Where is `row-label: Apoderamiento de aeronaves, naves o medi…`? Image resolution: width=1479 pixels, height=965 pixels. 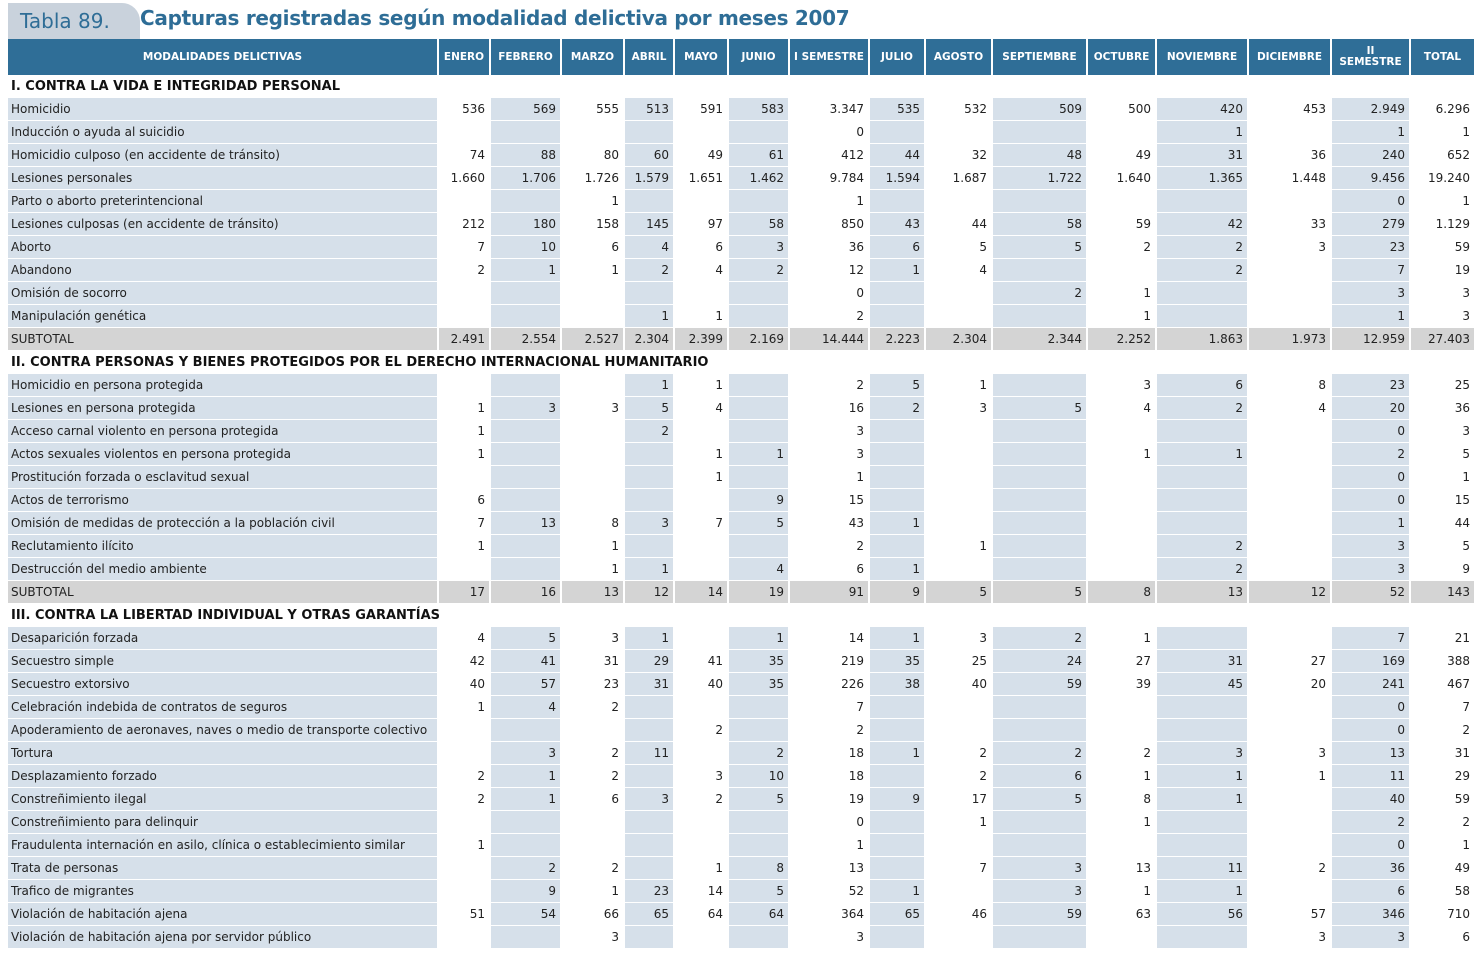 row-label: Apoderamiento de aeronaves, naves o medi… is located at coordinates (223, 730).